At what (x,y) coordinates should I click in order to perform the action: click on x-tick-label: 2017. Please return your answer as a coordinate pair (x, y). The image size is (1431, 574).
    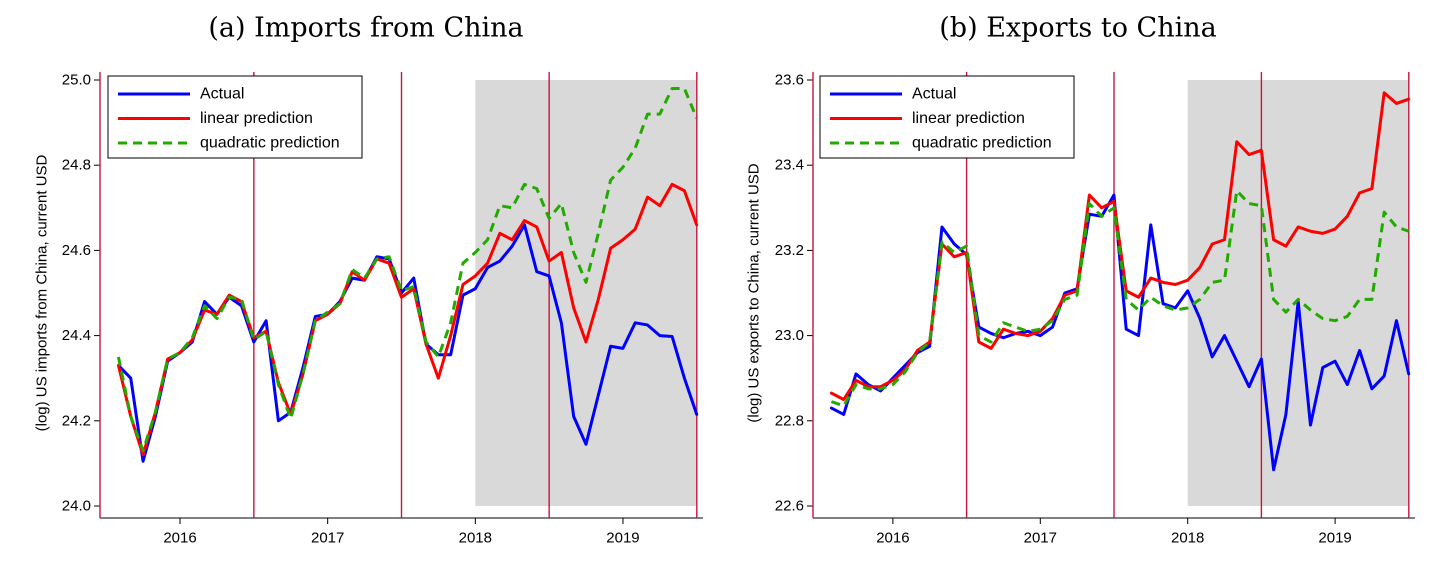
    Looking at the image, I should click on (327, 538).